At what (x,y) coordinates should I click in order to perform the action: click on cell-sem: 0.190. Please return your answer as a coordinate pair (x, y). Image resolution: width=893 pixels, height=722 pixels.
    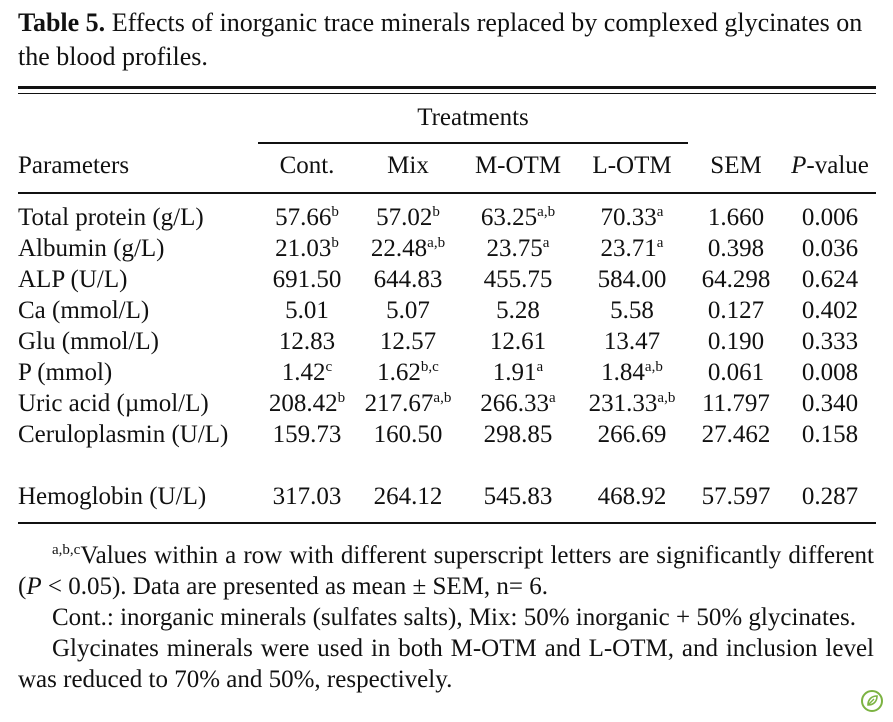
    Looking at the image, I should click on (736, 341).